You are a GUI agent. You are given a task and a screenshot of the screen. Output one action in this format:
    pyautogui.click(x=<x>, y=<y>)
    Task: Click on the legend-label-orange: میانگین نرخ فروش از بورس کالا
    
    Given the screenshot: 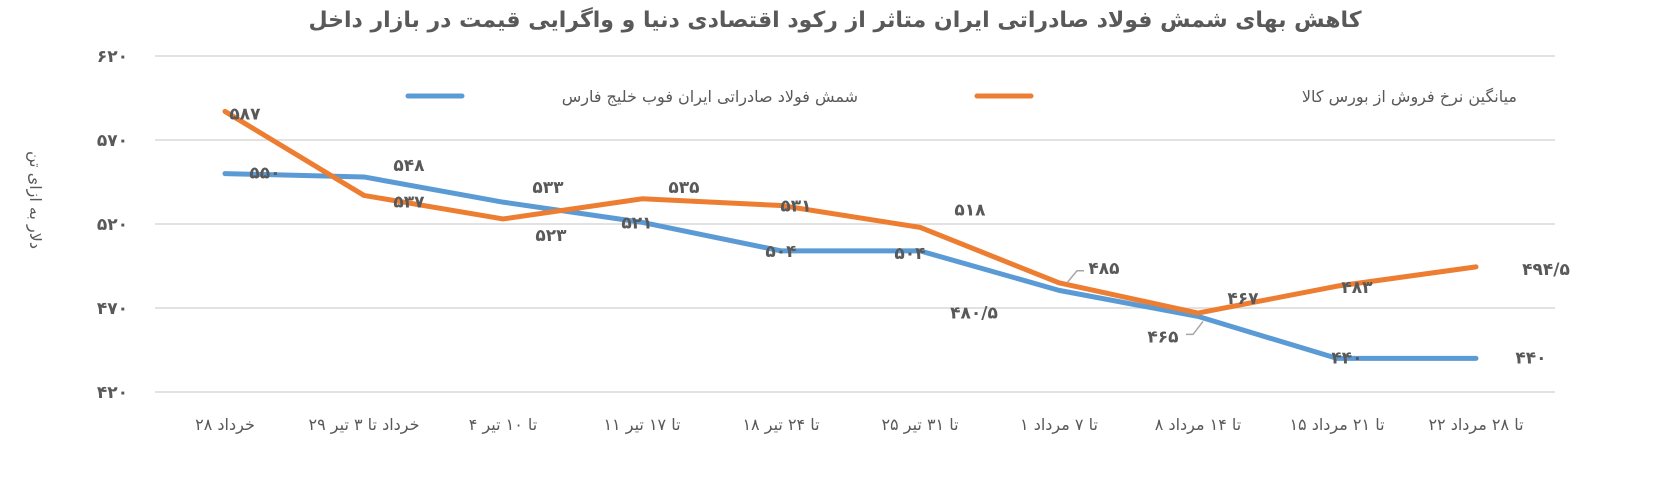 What is the action you would take?
    pyautogui.click(x=1409, y=97)
    